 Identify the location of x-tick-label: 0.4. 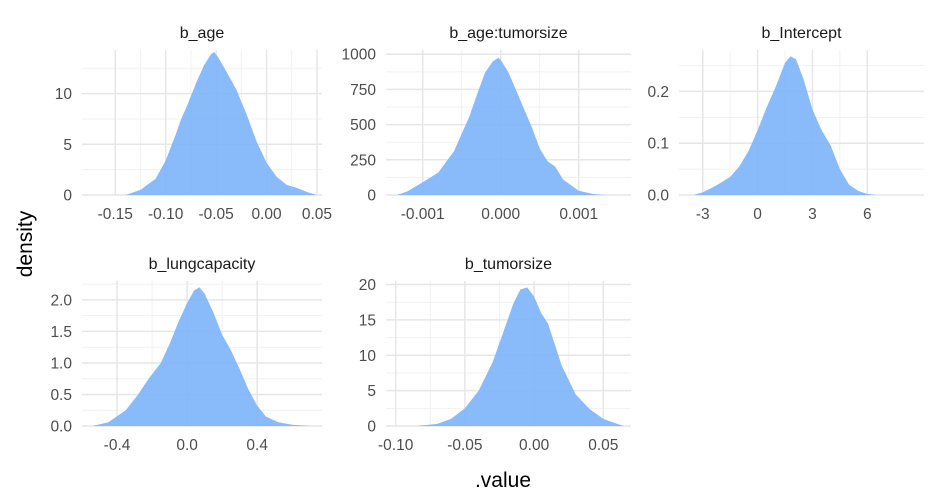
(257, 445).